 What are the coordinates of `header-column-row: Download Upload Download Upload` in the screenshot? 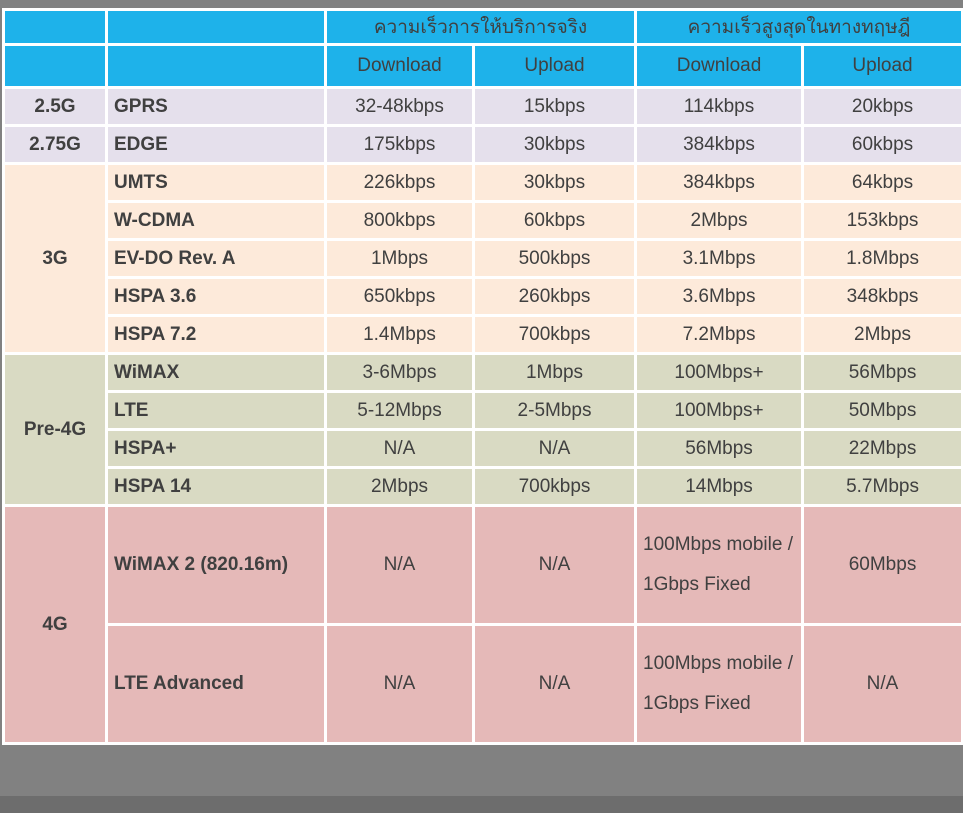 It's located at (482, 66).